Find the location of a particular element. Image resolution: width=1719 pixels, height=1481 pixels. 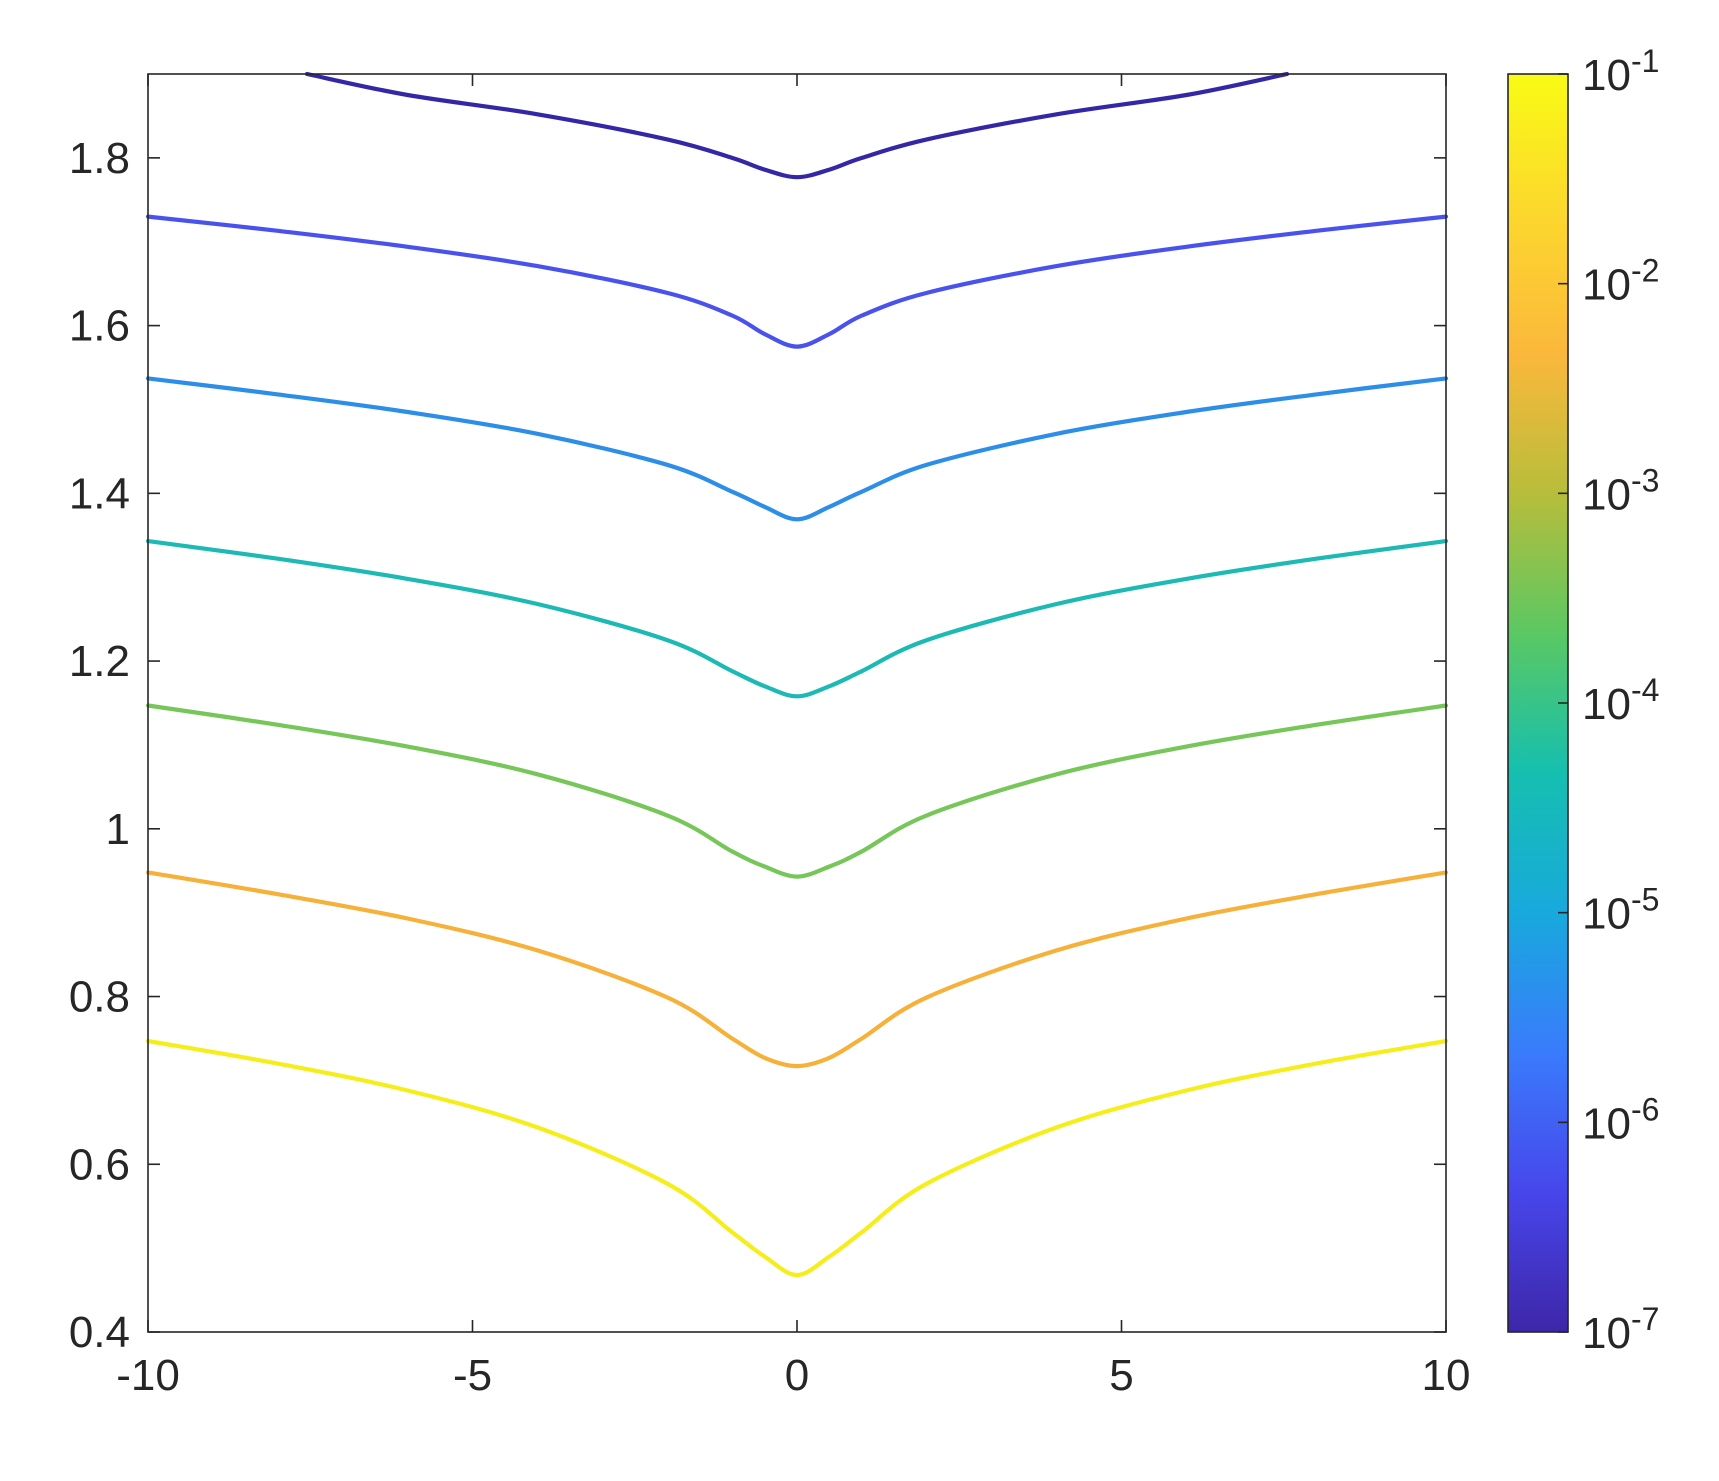

y-tick-label: 1.2 is located at coordinates (99, 661).